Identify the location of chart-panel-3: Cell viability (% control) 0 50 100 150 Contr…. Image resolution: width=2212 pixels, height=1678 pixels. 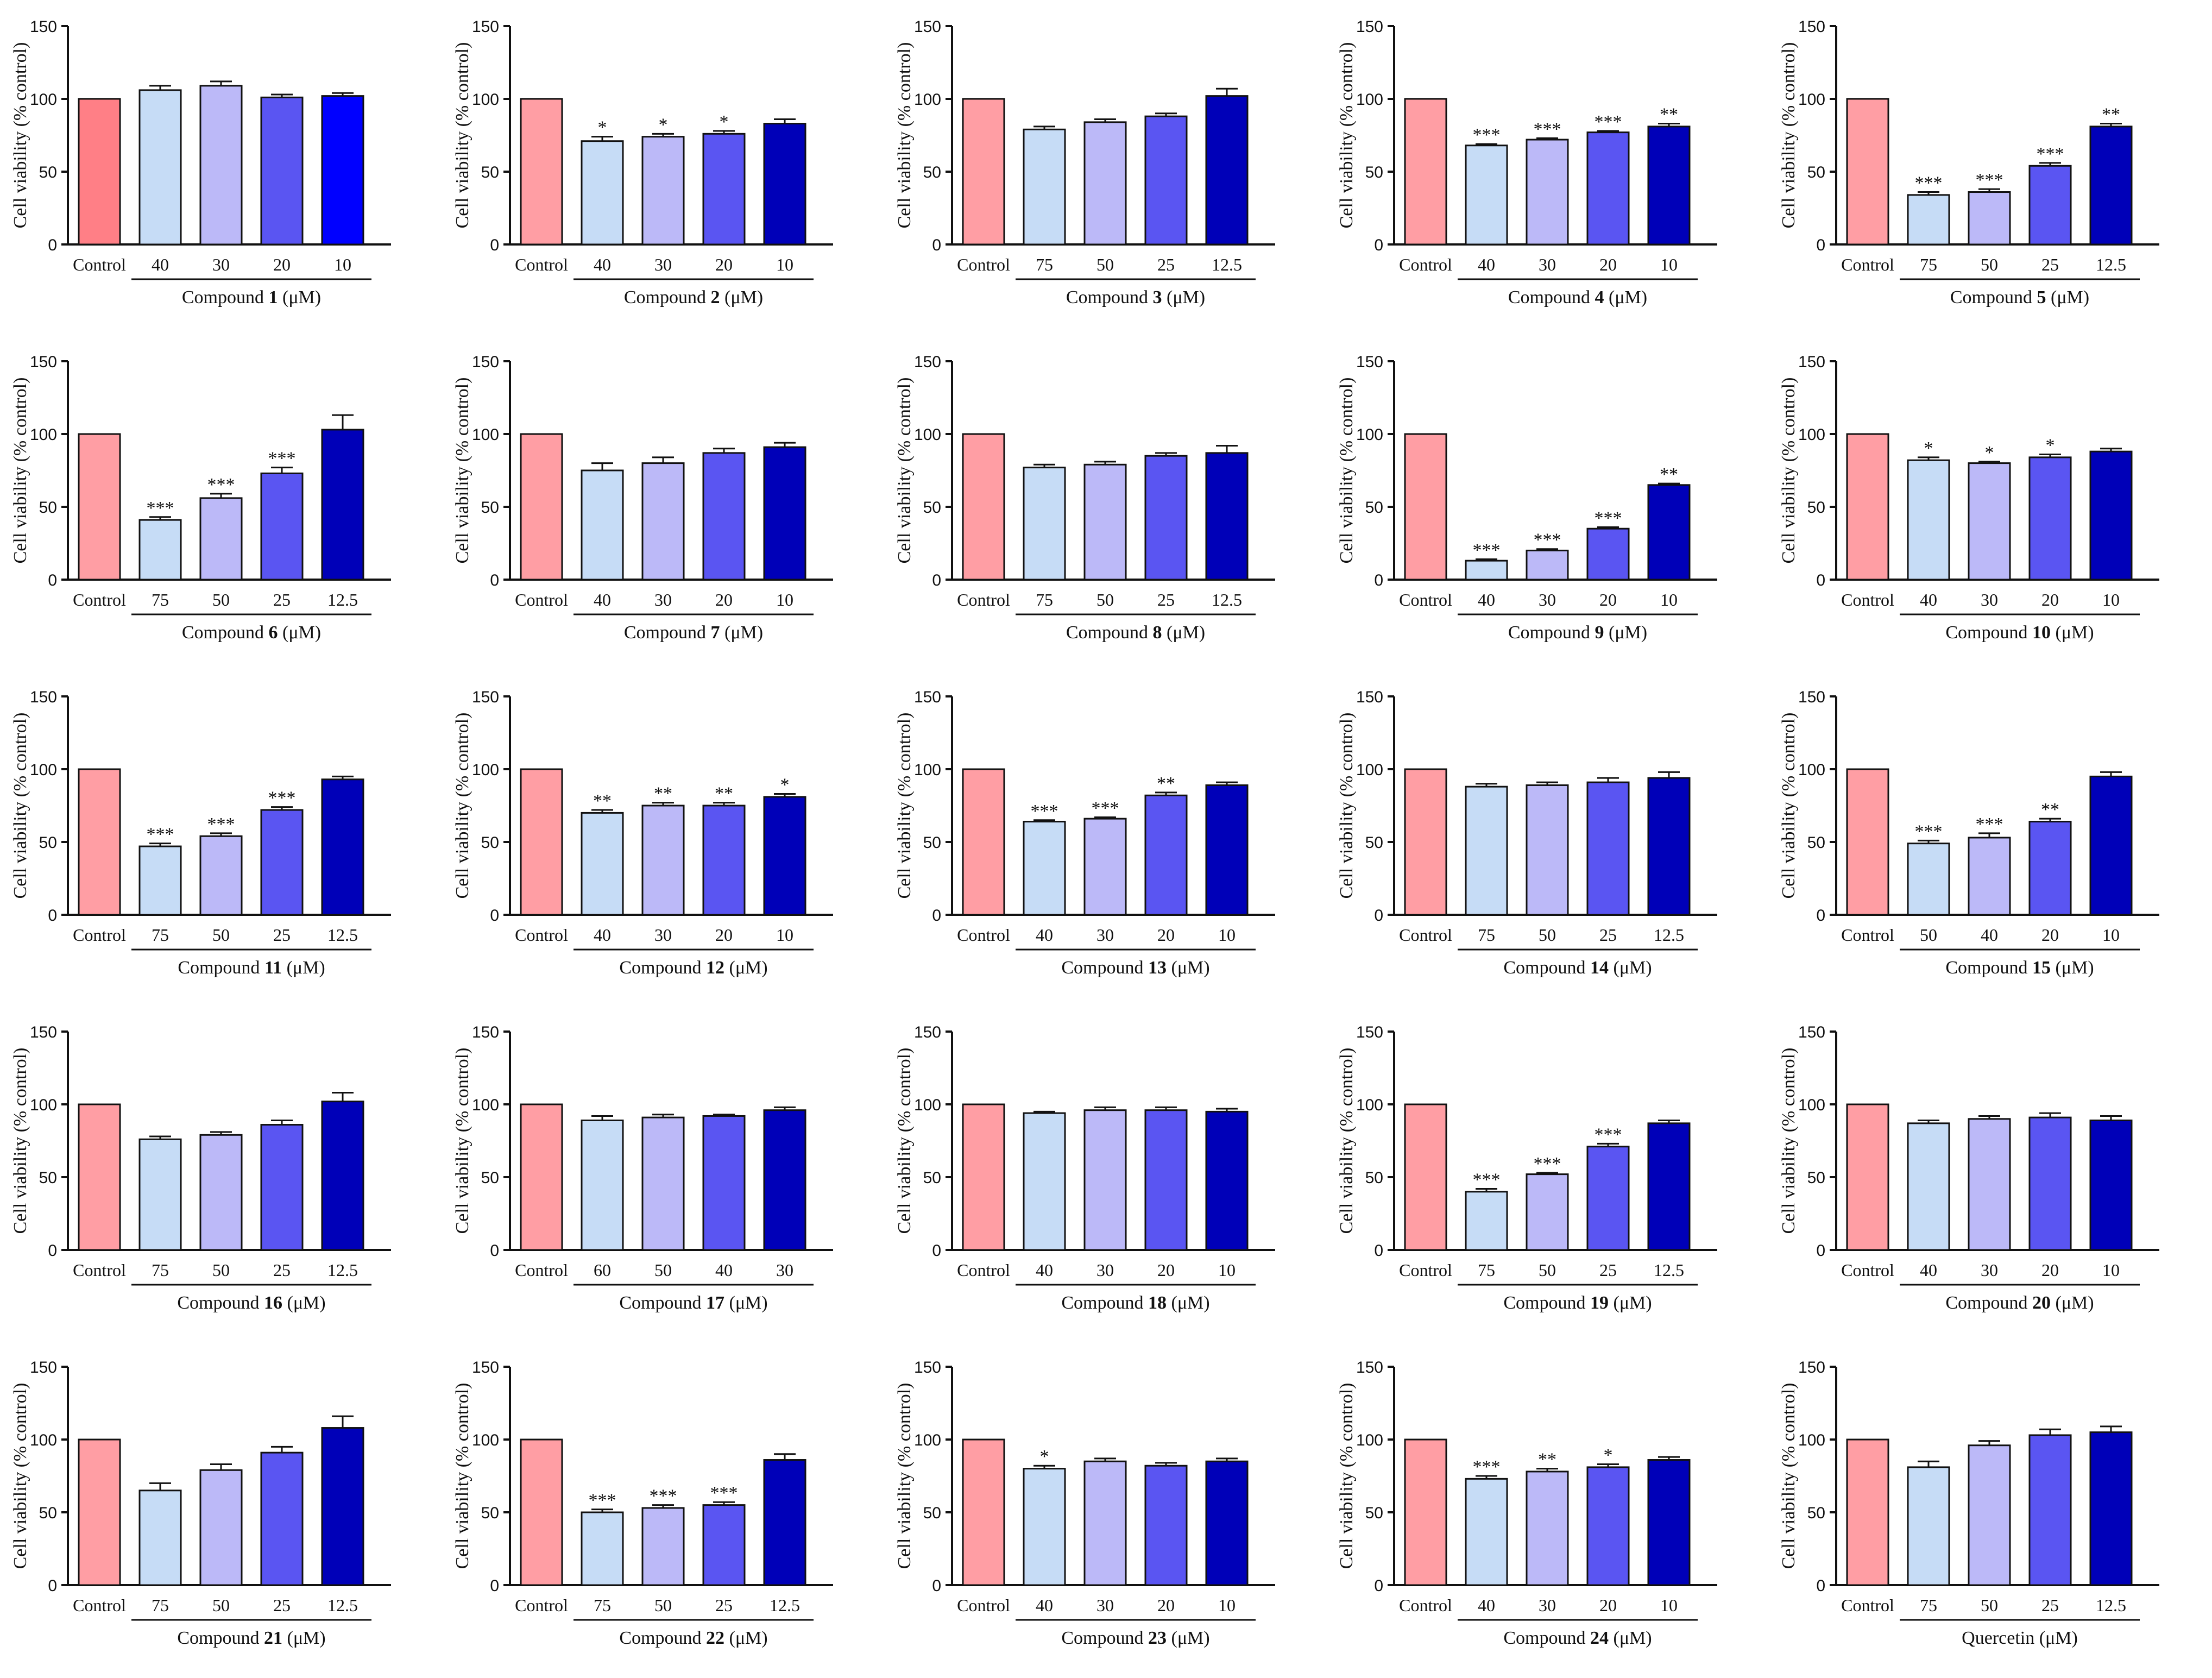
(1105, 167).